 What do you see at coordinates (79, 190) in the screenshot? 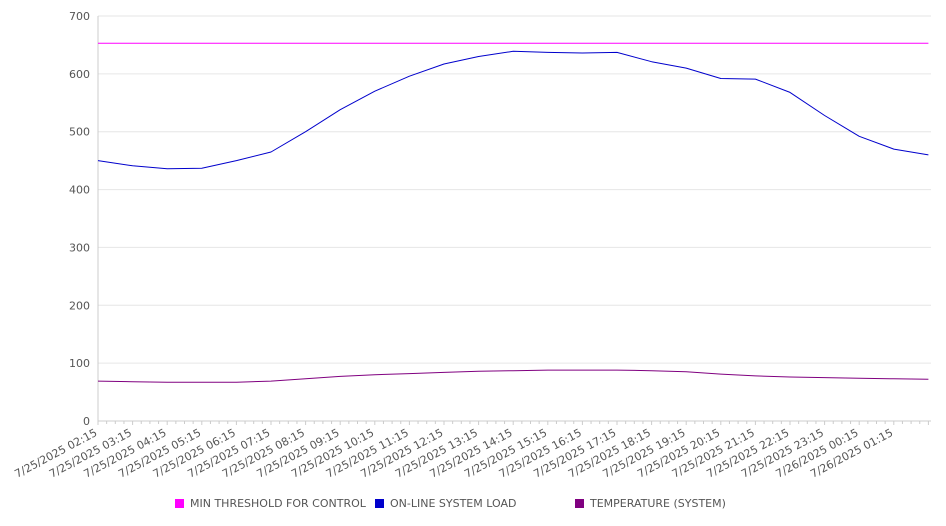
I see `y-tick-label: 400` at bounding box center [79, 190].